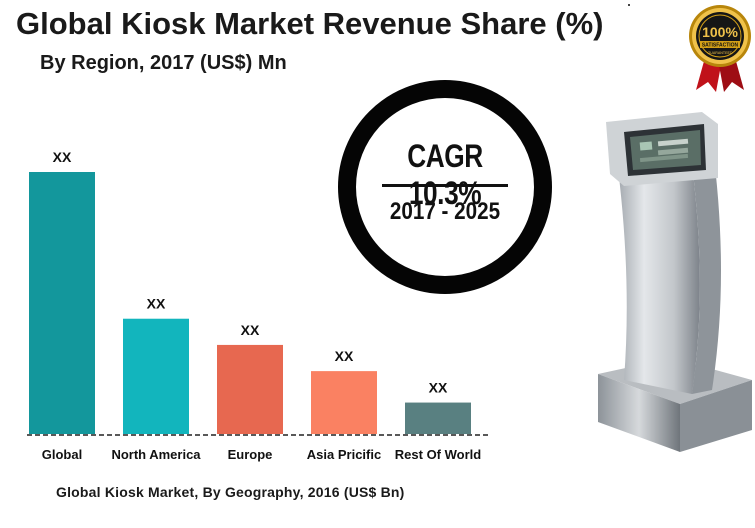  I want to click on cagr-period: 2017 - 2025, so click(445, 211).